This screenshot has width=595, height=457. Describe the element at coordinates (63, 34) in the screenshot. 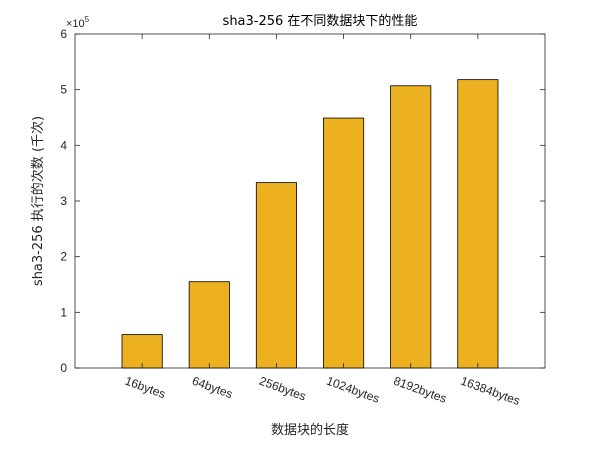

I see `y-tick-label: 6` at that location.